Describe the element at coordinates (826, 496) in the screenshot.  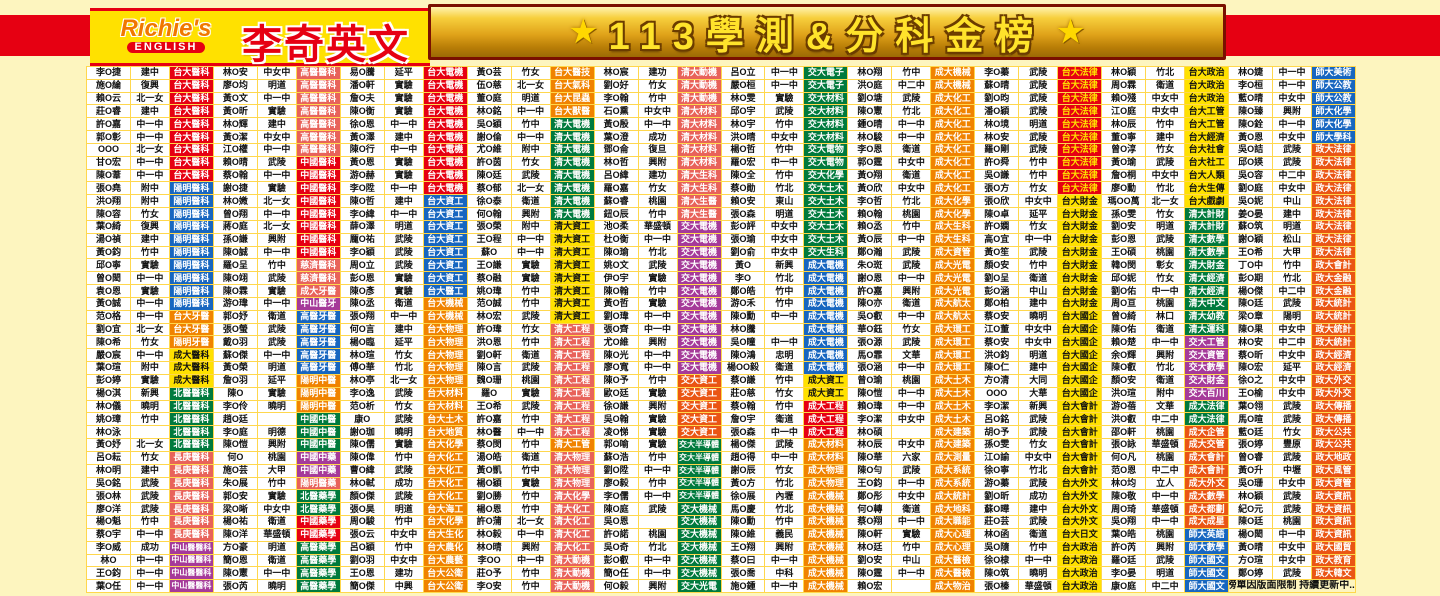
I see `admitted-department: 成大機械` at that location.